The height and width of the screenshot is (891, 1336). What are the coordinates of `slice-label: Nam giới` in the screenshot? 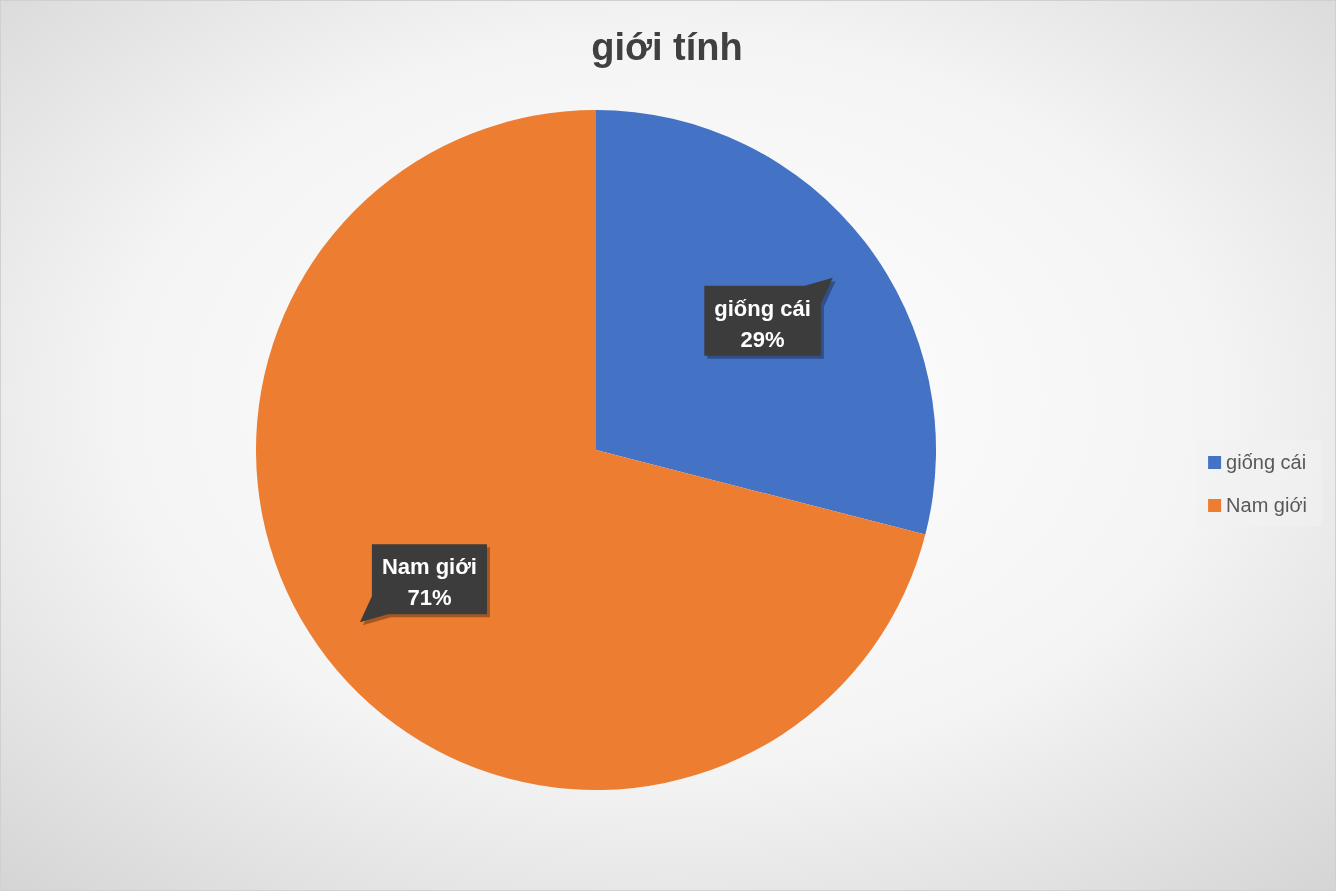 It's located at (429, 567).